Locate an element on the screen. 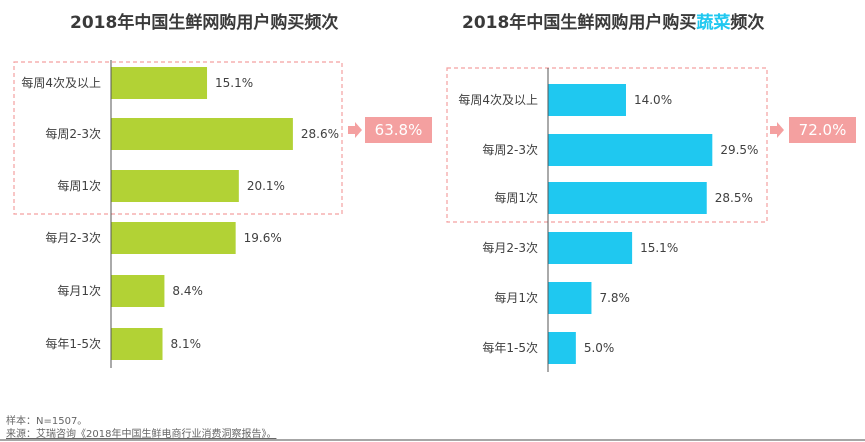 This screenshot has width=865, height=442. left-total-callout: 63.8% is located at coordinates (398, 130).